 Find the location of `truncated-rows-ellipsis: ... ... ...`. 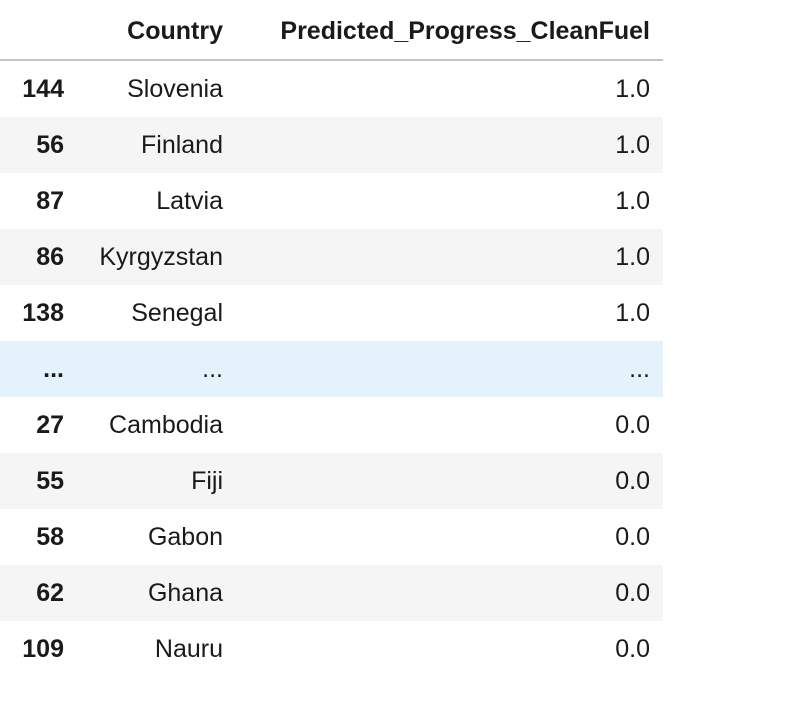

truncated-rows-ellipsis: ... ... ... is located at coordinates (331, 369).